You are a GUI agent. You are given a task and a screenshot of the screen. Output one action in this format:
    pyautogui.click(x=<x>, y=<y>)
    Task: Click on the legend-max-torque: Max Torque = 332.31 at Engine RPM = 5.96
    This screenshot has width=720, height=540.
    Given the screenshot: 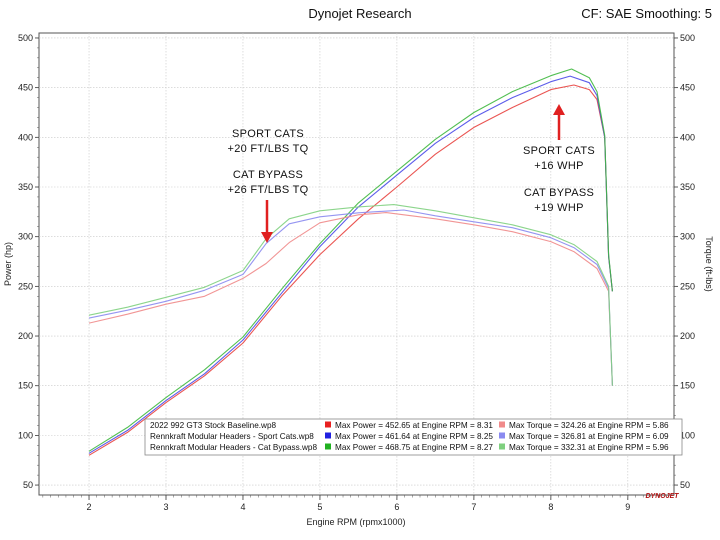 What is the action you would take?
    pyautogui.click(x=589, y=447)
    